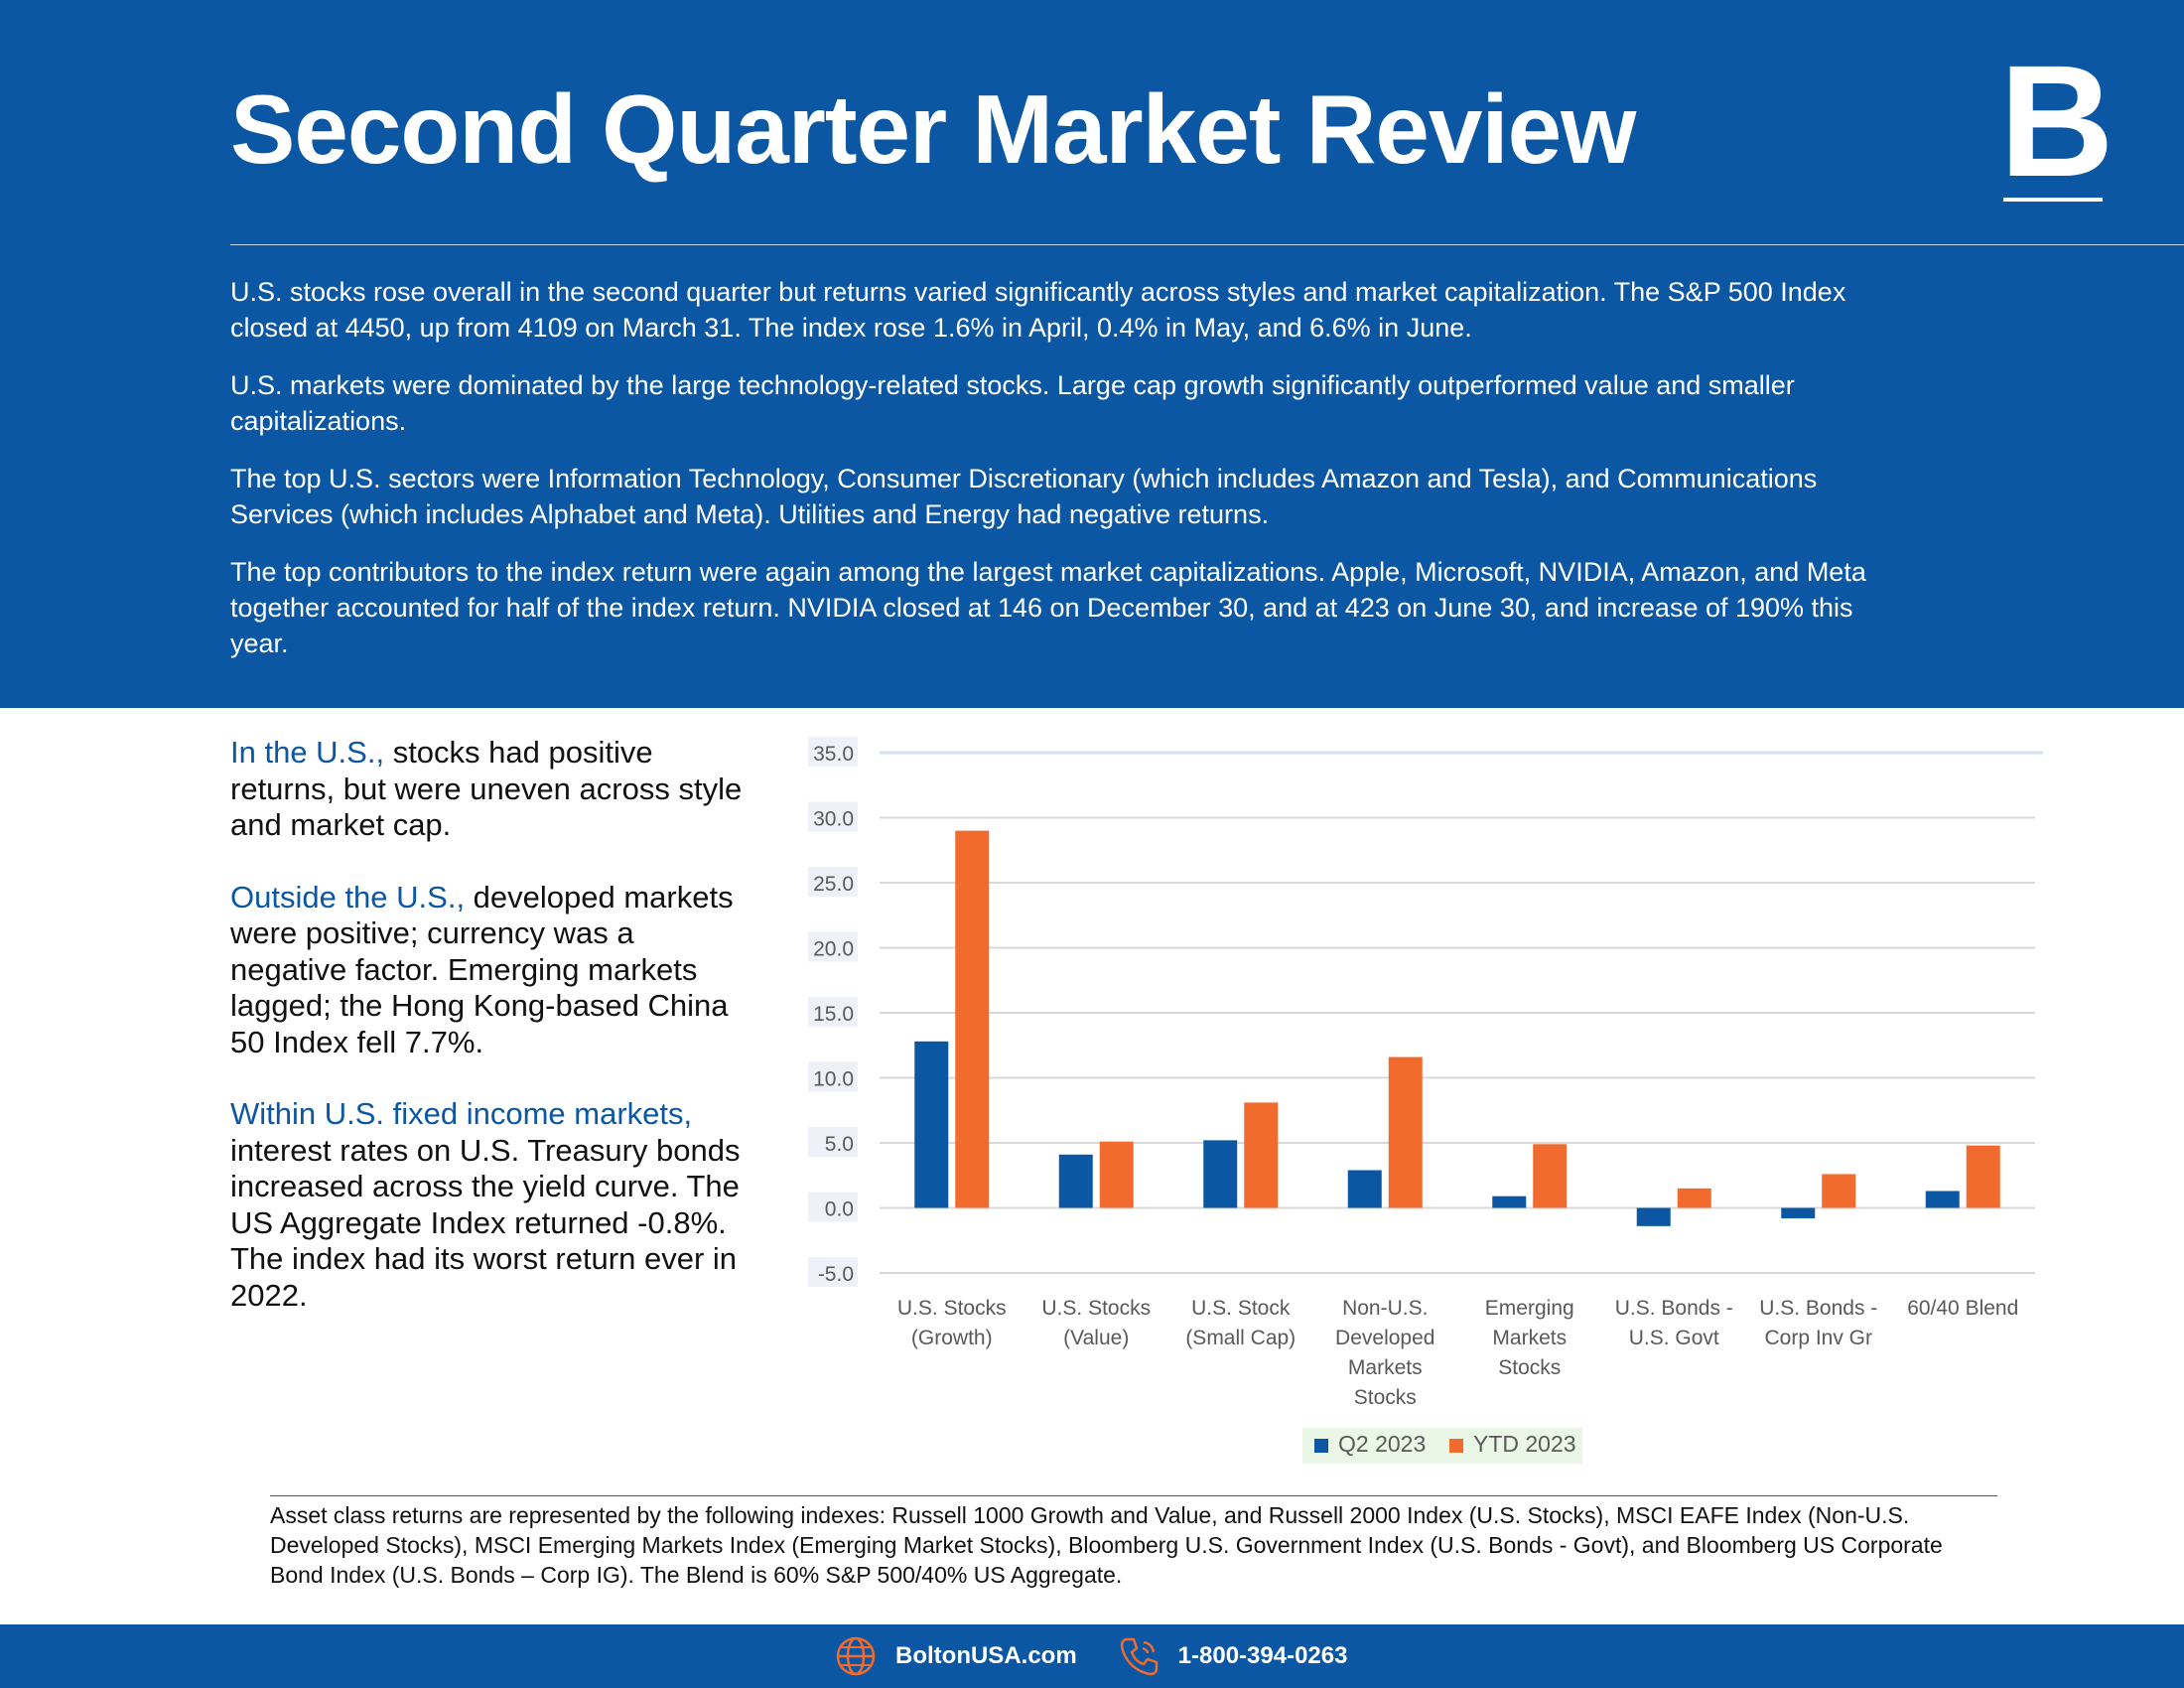  I want to click on y-tick-label: 10.0, so click(833, 1079).